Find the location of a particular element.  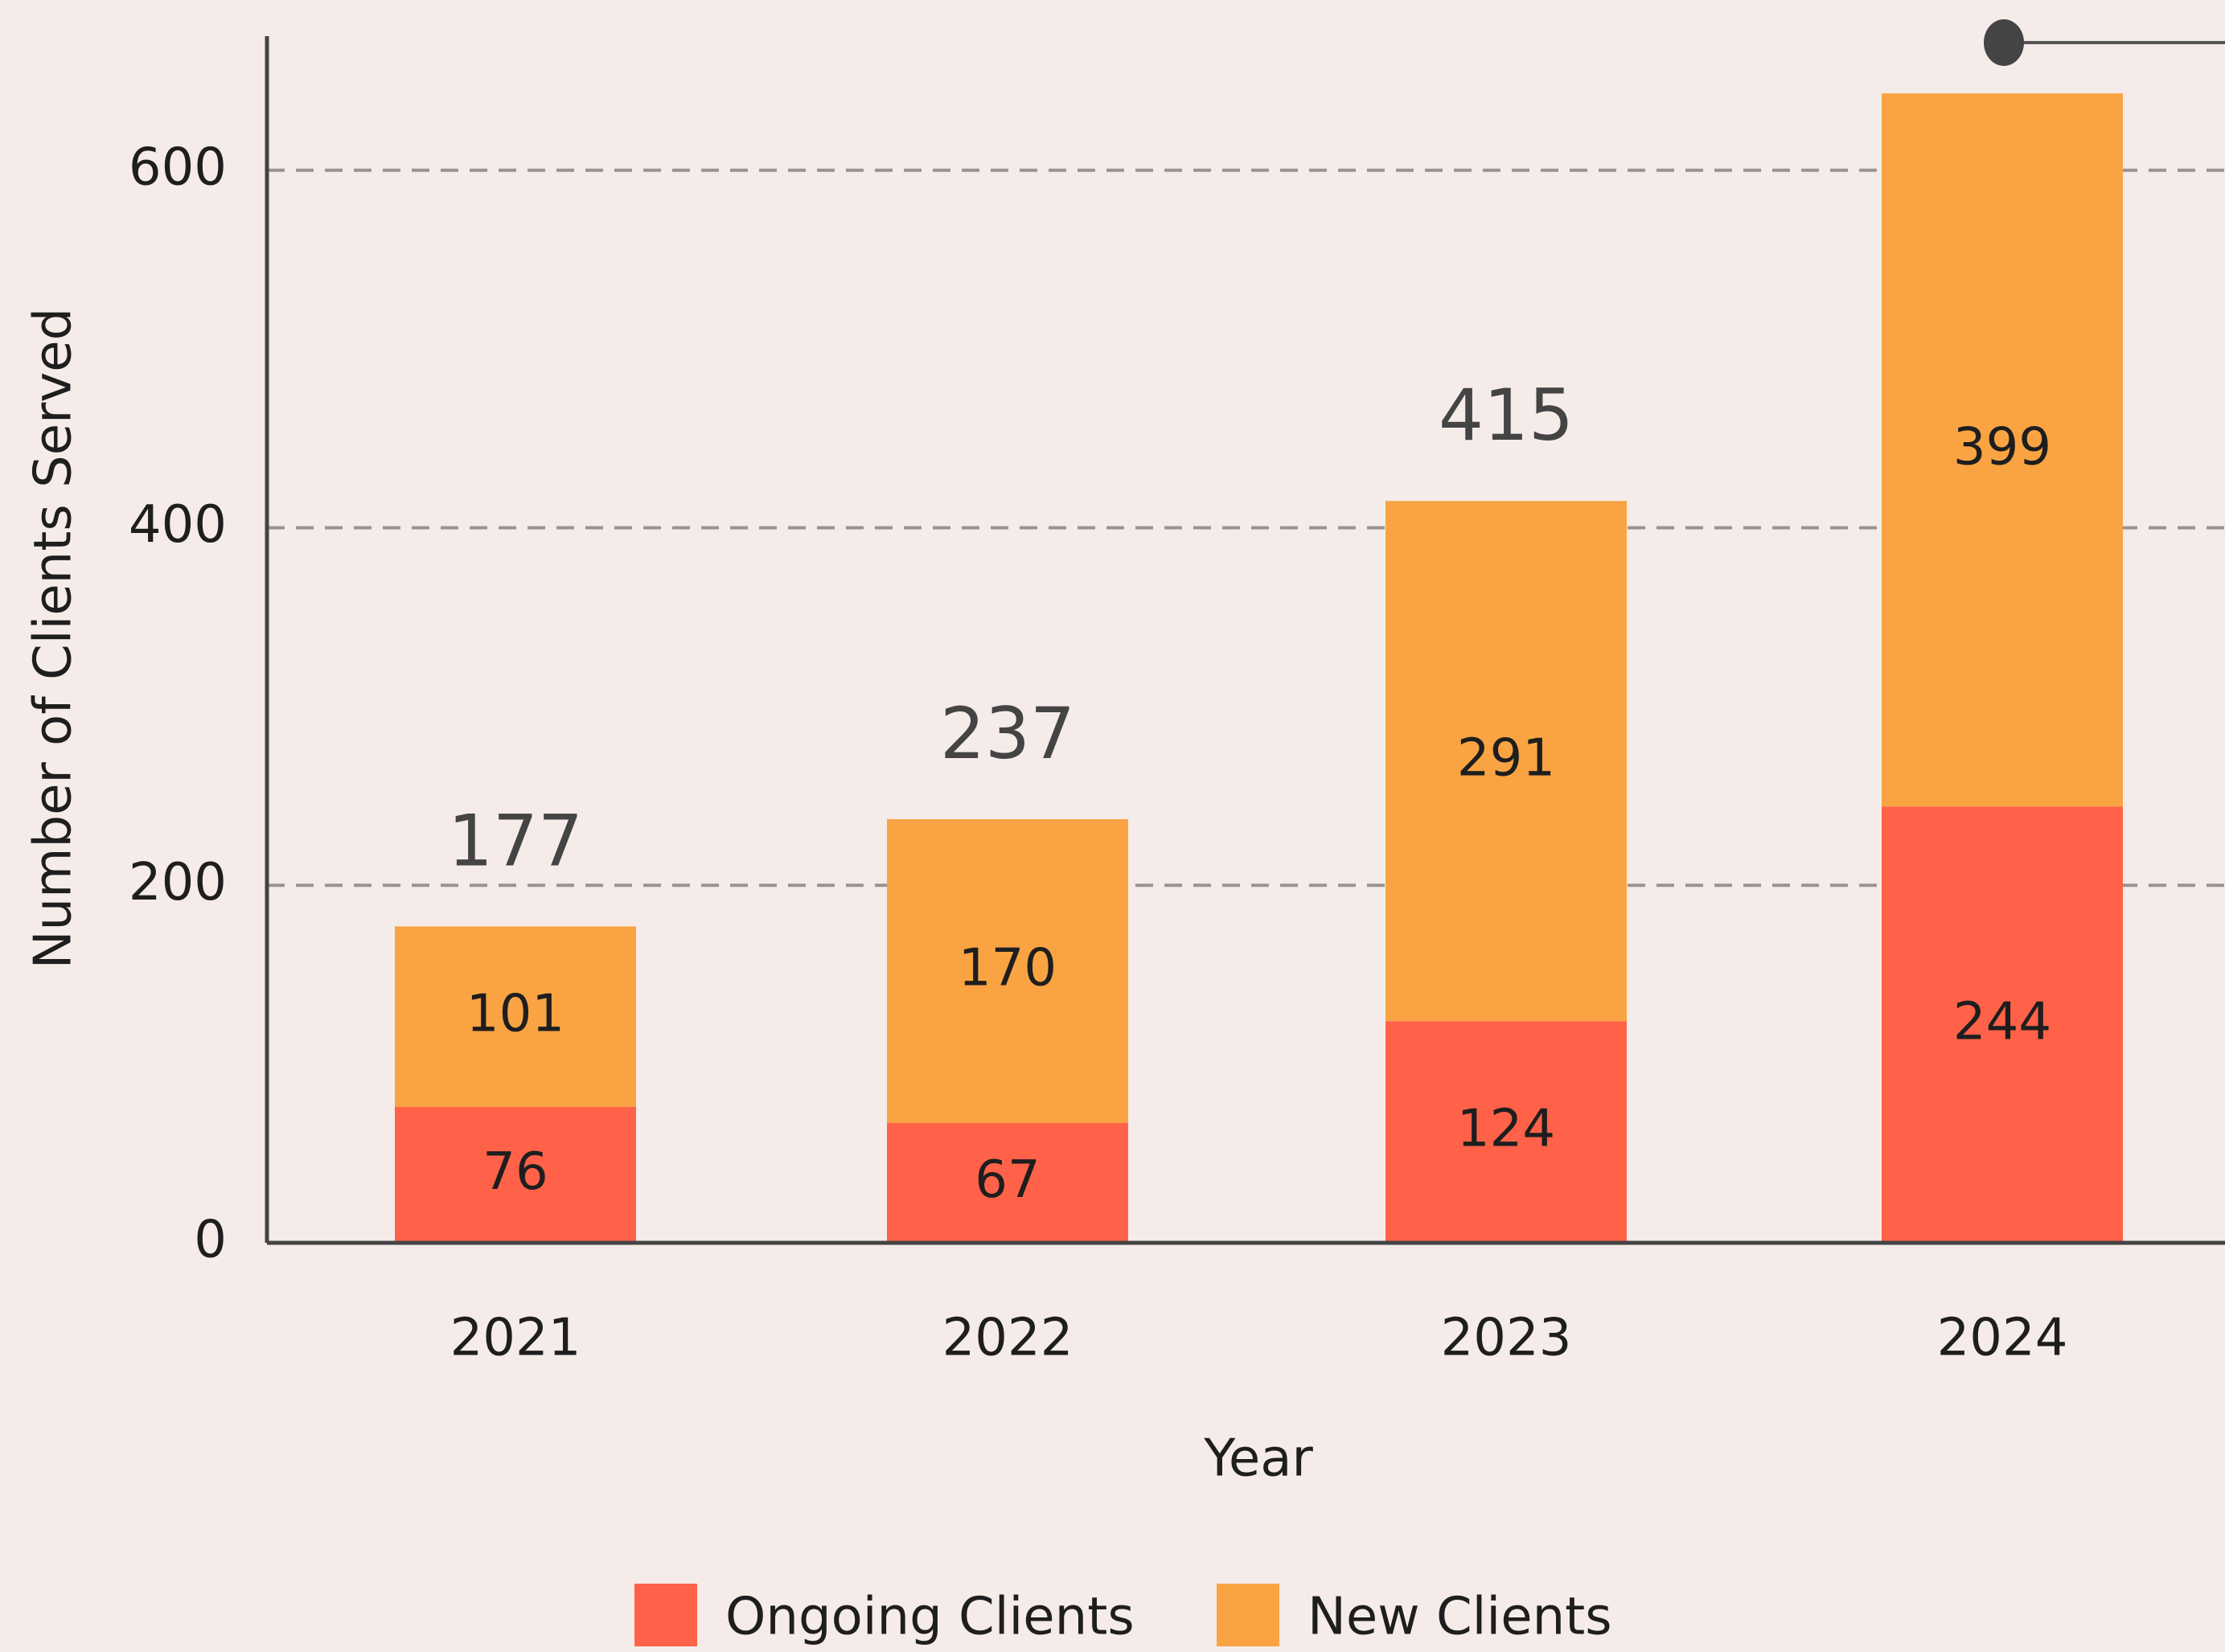

data-label: 124 is located at coordinates (1506, 1129).